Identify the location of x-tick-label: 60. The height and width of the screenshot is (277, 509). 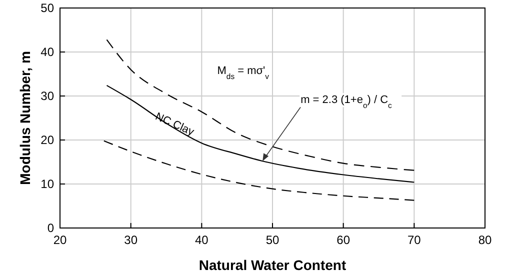
(343, 240).